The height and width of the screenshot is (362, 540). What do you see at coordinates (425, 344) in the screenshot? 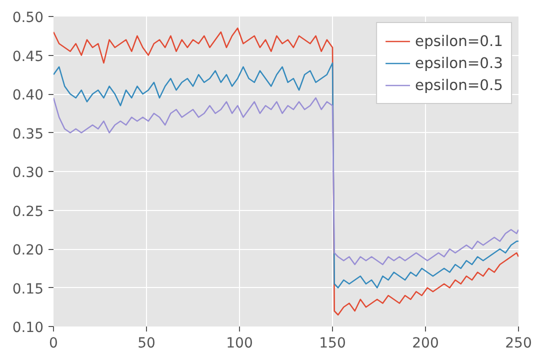
I see `x-tick-label: 200` at bounding box center [425, 344].